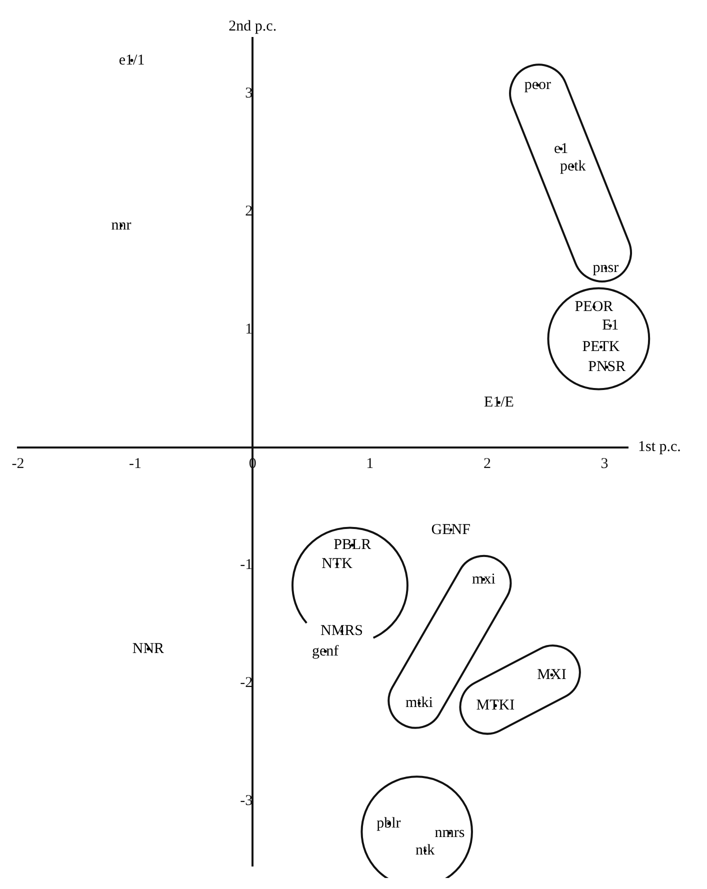 The height and width of the screenshot is (889, 707). Describe the element at coordinates (252, 26) in the screenshot. I see `y-axis-title: 2nd p.c.` at that location.